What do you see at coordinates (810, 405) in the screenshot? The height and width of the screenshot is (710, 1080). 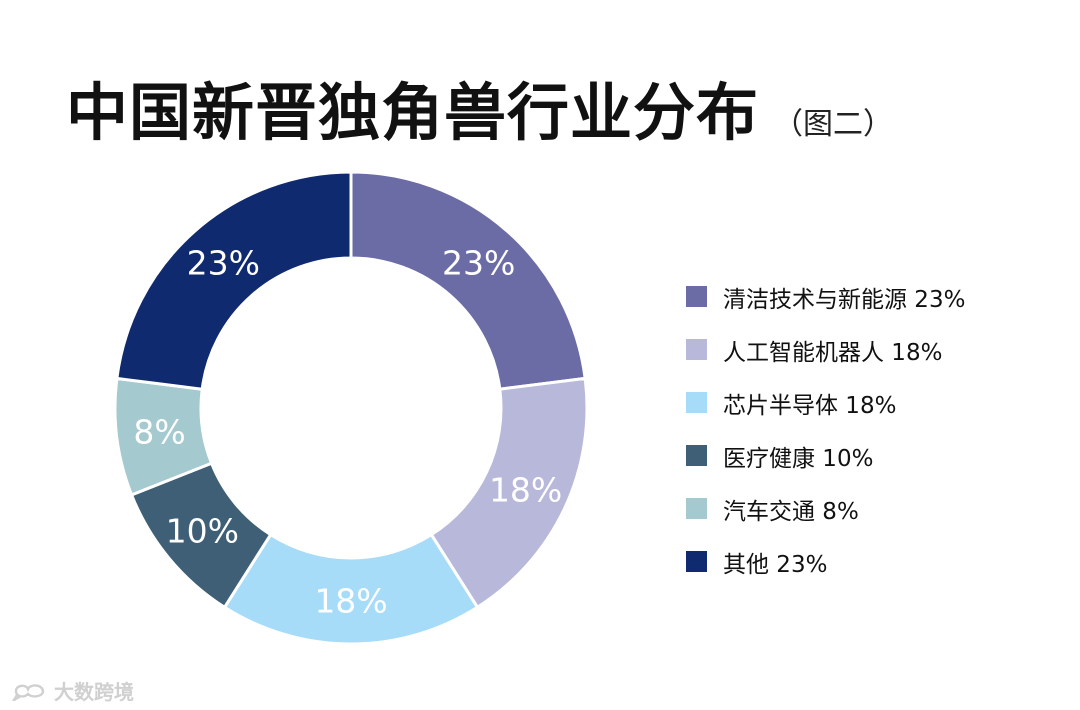 I see `legend-label: 芯片半导体 18%` at bounding box center [810, 405].